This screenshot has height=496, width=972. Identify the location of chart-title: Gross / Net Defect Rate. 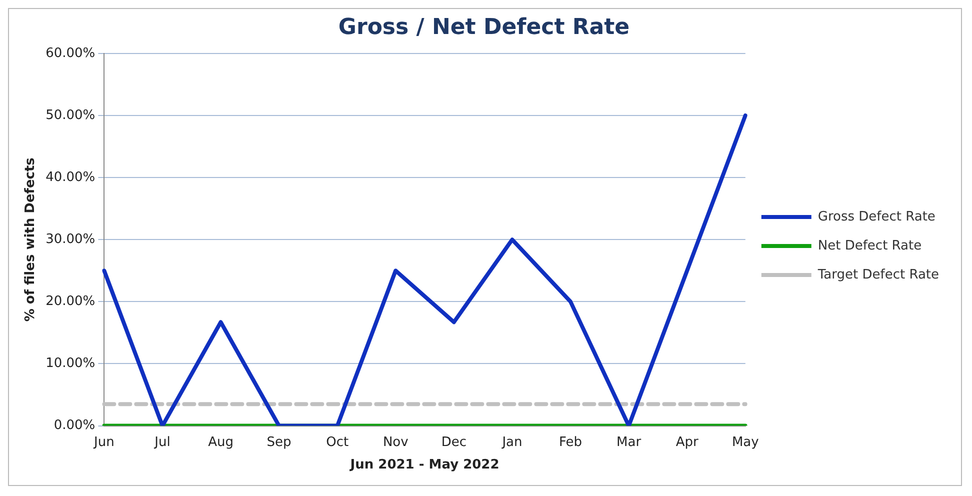
(484, 27).